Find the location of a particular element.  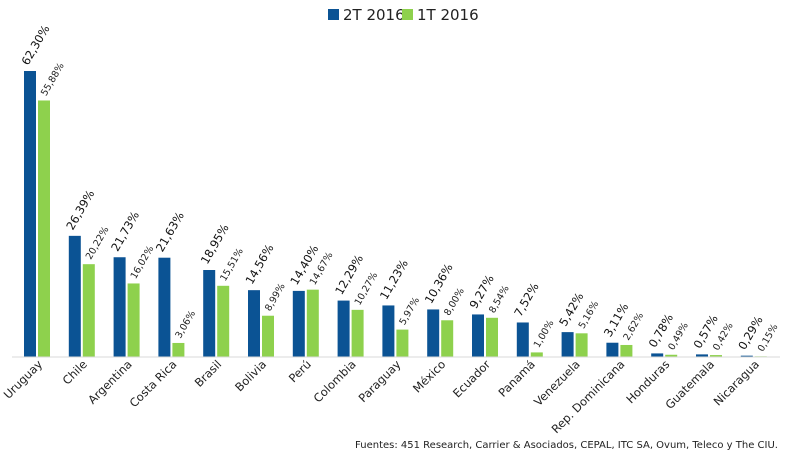

data-label-1t: 16,02% is located at coordinates (143, 262).